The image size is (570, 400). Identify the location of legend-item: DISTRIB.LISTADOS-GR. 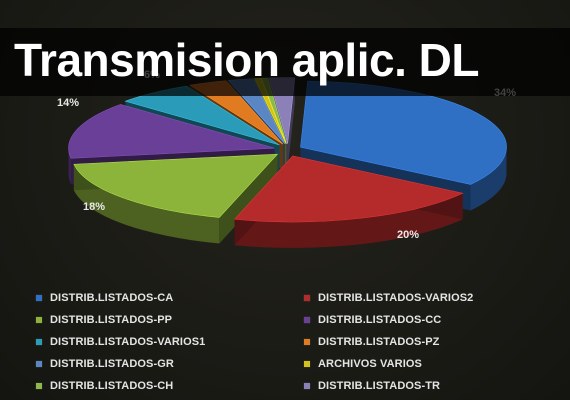
(170, 363).